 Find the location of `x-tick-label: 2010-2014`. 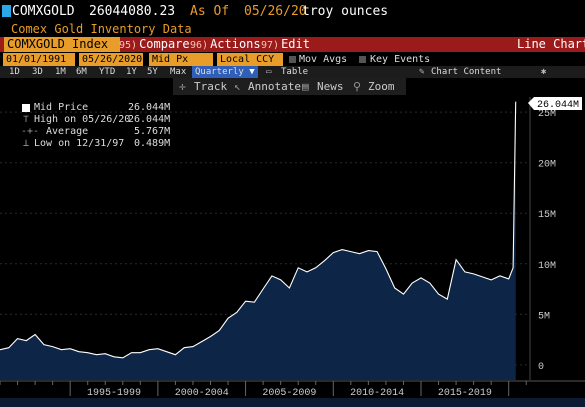

x-tick-label: 2010-2014 is located at coordinates (377, 393).